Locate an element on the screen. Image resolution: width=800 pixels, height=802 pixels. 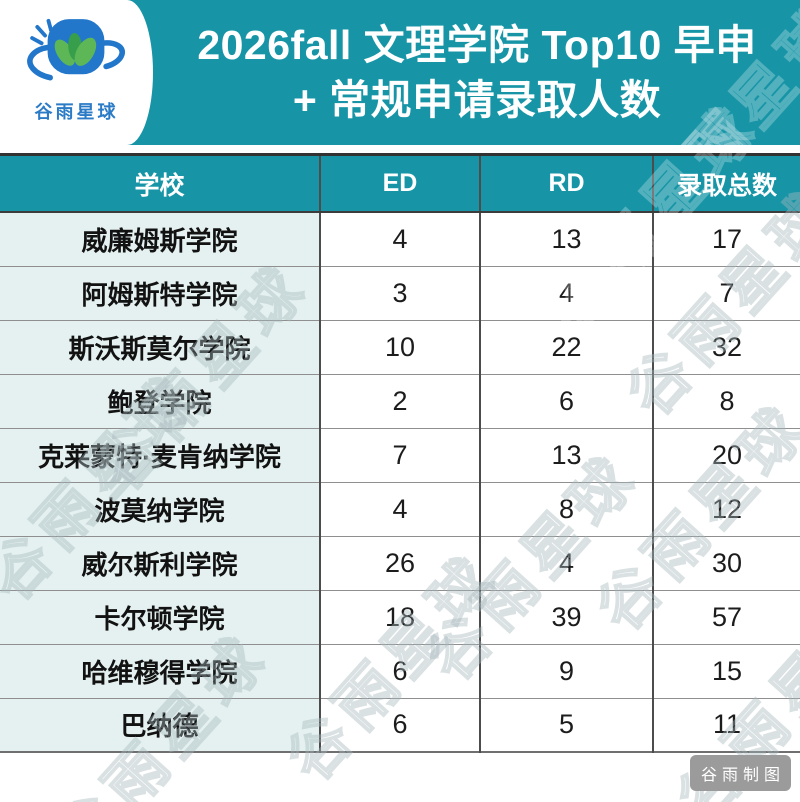
logo-area: 谷雨星球 is located at coordinates (76, 72).